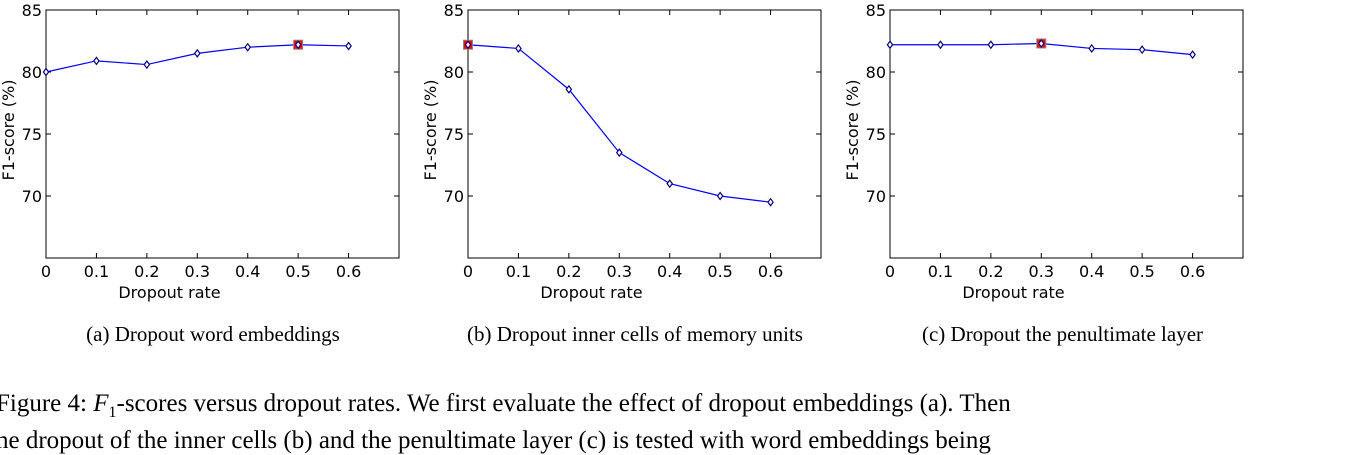  What do you see at coordinates (213, 334) in the screenshot?
I see `subcaption-a: (a) Dropout word embeddings` at bounding box center [213, 334].